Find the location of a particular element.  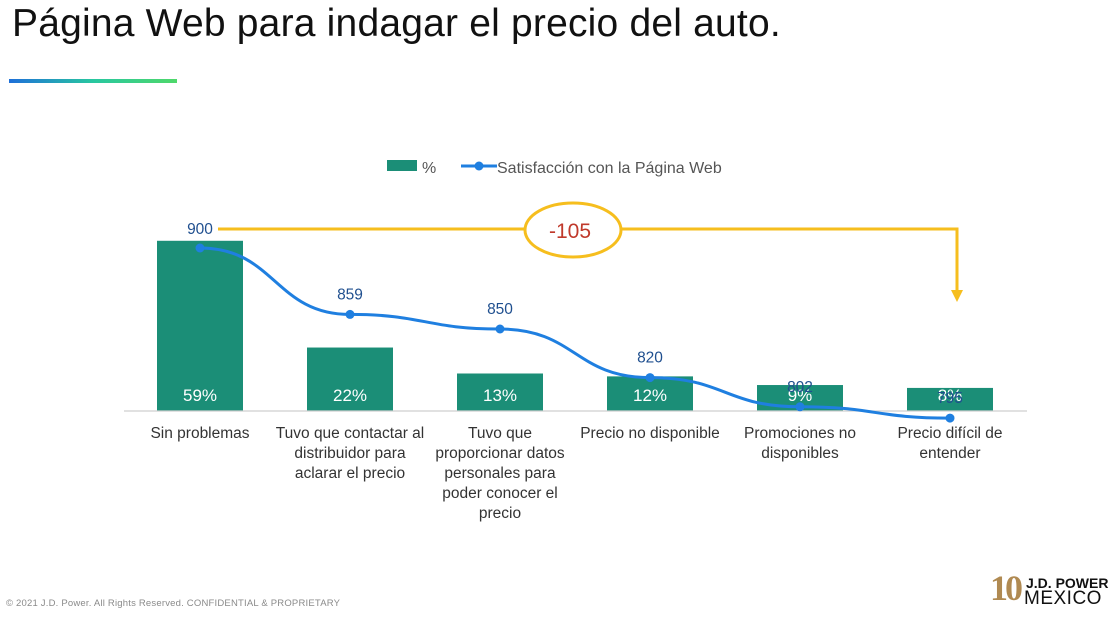

legend-line-marker is located at coordinates (479, 166).